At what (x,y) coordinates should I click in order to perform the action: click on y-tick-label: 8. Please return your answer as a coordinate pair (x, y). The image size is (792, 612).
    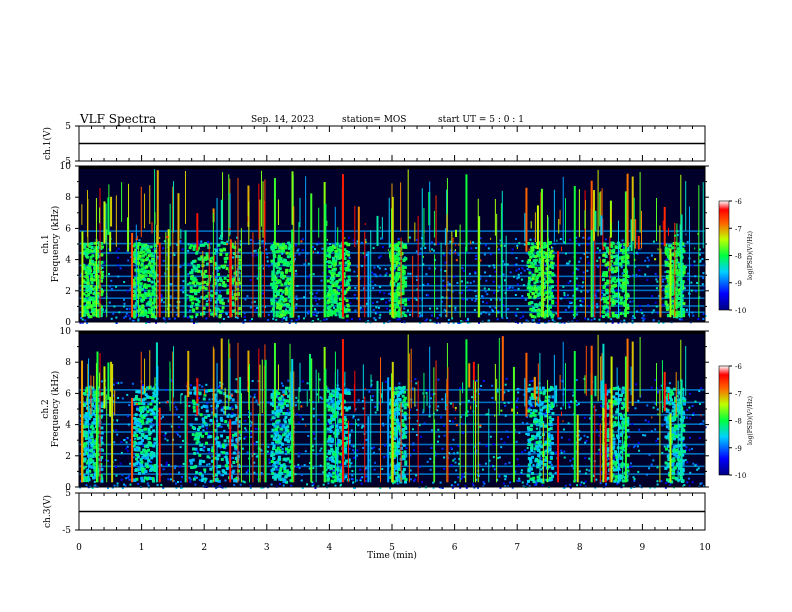
    Looking at the image, I should click on (68, 198).